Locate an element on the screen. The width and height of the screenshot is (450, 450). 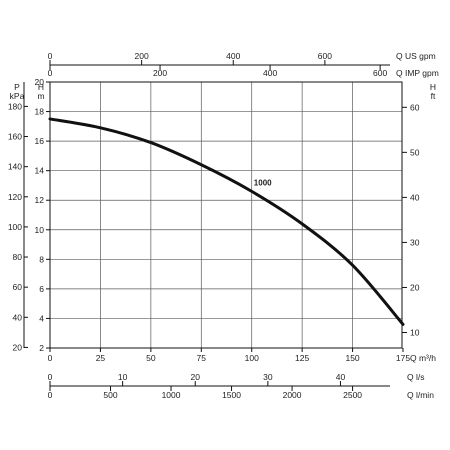
h-ft-tick-label: 10 is located at coordinates (415, 333).